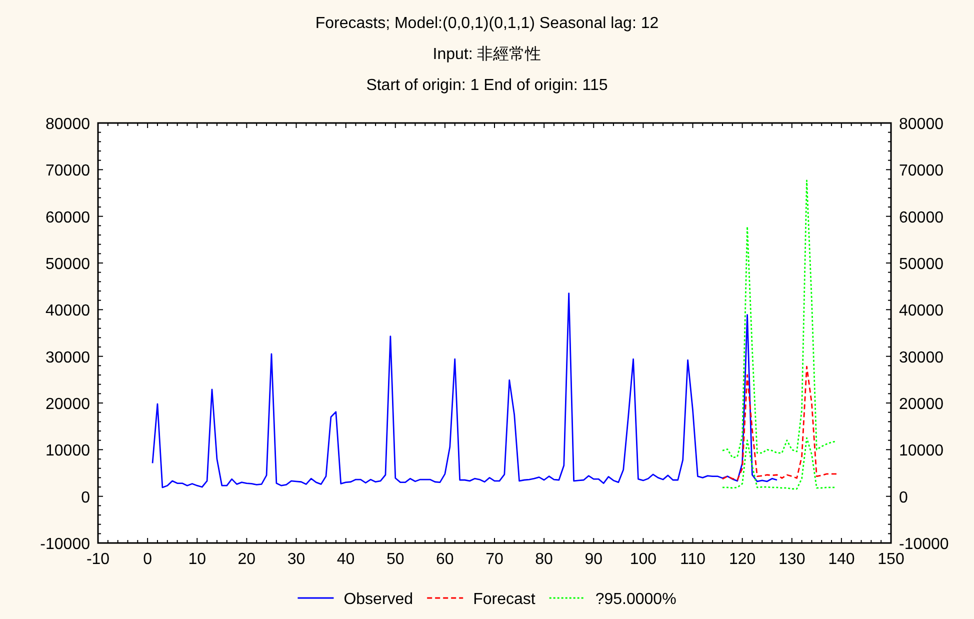 This screenshot has height=619, width=974. What do you see at coordinates (643, 559) in the screenshot?
I see `x-tick-label: 100` at bounding box center [643, 559].